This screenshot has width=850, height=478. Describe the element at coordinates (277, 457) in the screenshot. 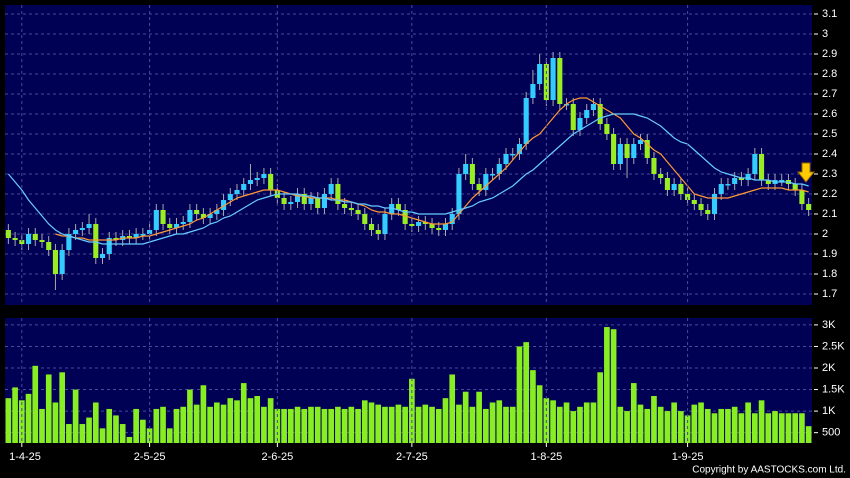

I see `x-tick-label: 2-6-25` at that location.